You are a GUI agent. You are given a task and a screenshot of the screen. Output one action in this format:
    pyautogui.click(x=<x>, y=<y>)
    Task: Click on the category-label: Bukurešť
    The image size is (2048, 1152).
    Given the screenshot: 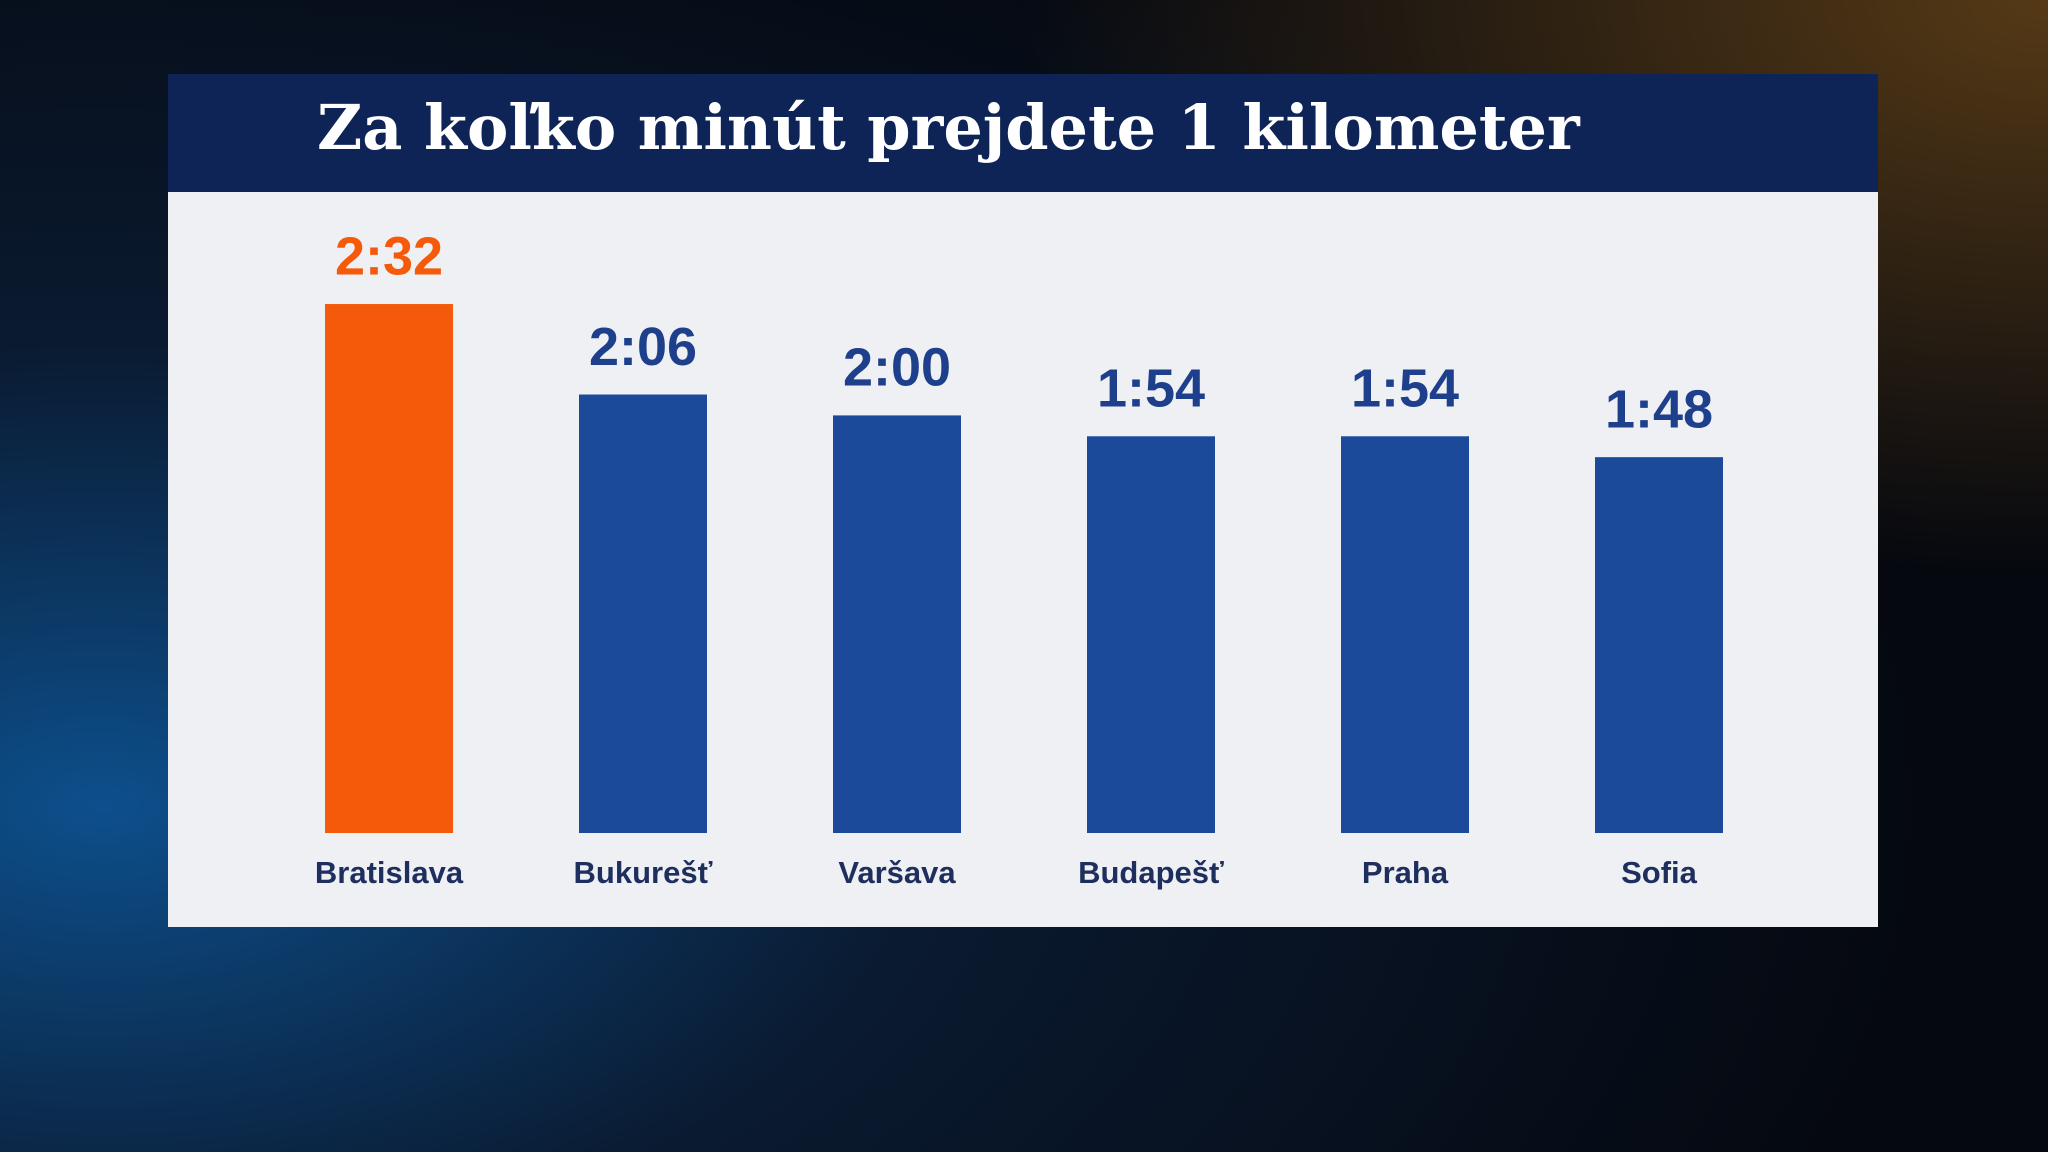 What is the action you would take?
    pyautogui.click(x=643, y=872)
    